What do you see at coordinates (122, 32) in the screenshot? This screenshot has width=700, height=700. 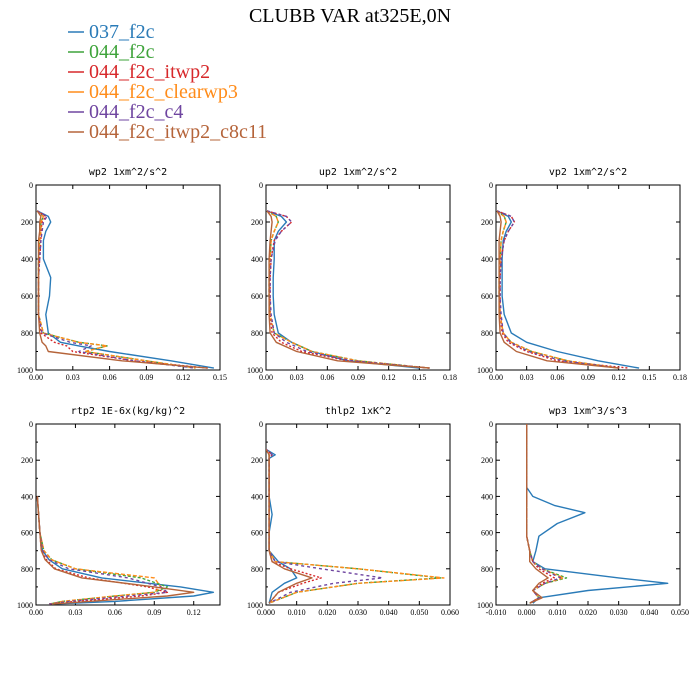 I see `legend-label: 037_f2c` at bounding box center [122, 32].